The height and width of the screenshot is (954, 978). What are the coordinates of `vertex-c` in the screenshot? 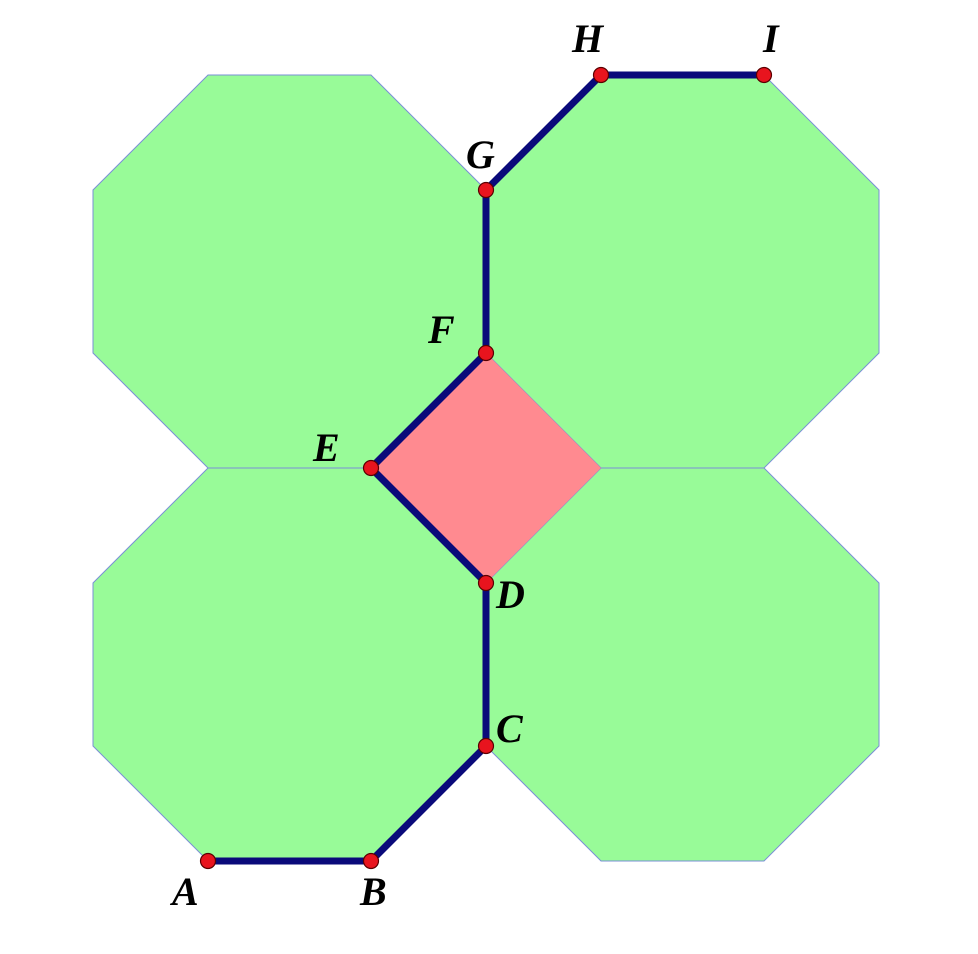 It's located at (486, 746).